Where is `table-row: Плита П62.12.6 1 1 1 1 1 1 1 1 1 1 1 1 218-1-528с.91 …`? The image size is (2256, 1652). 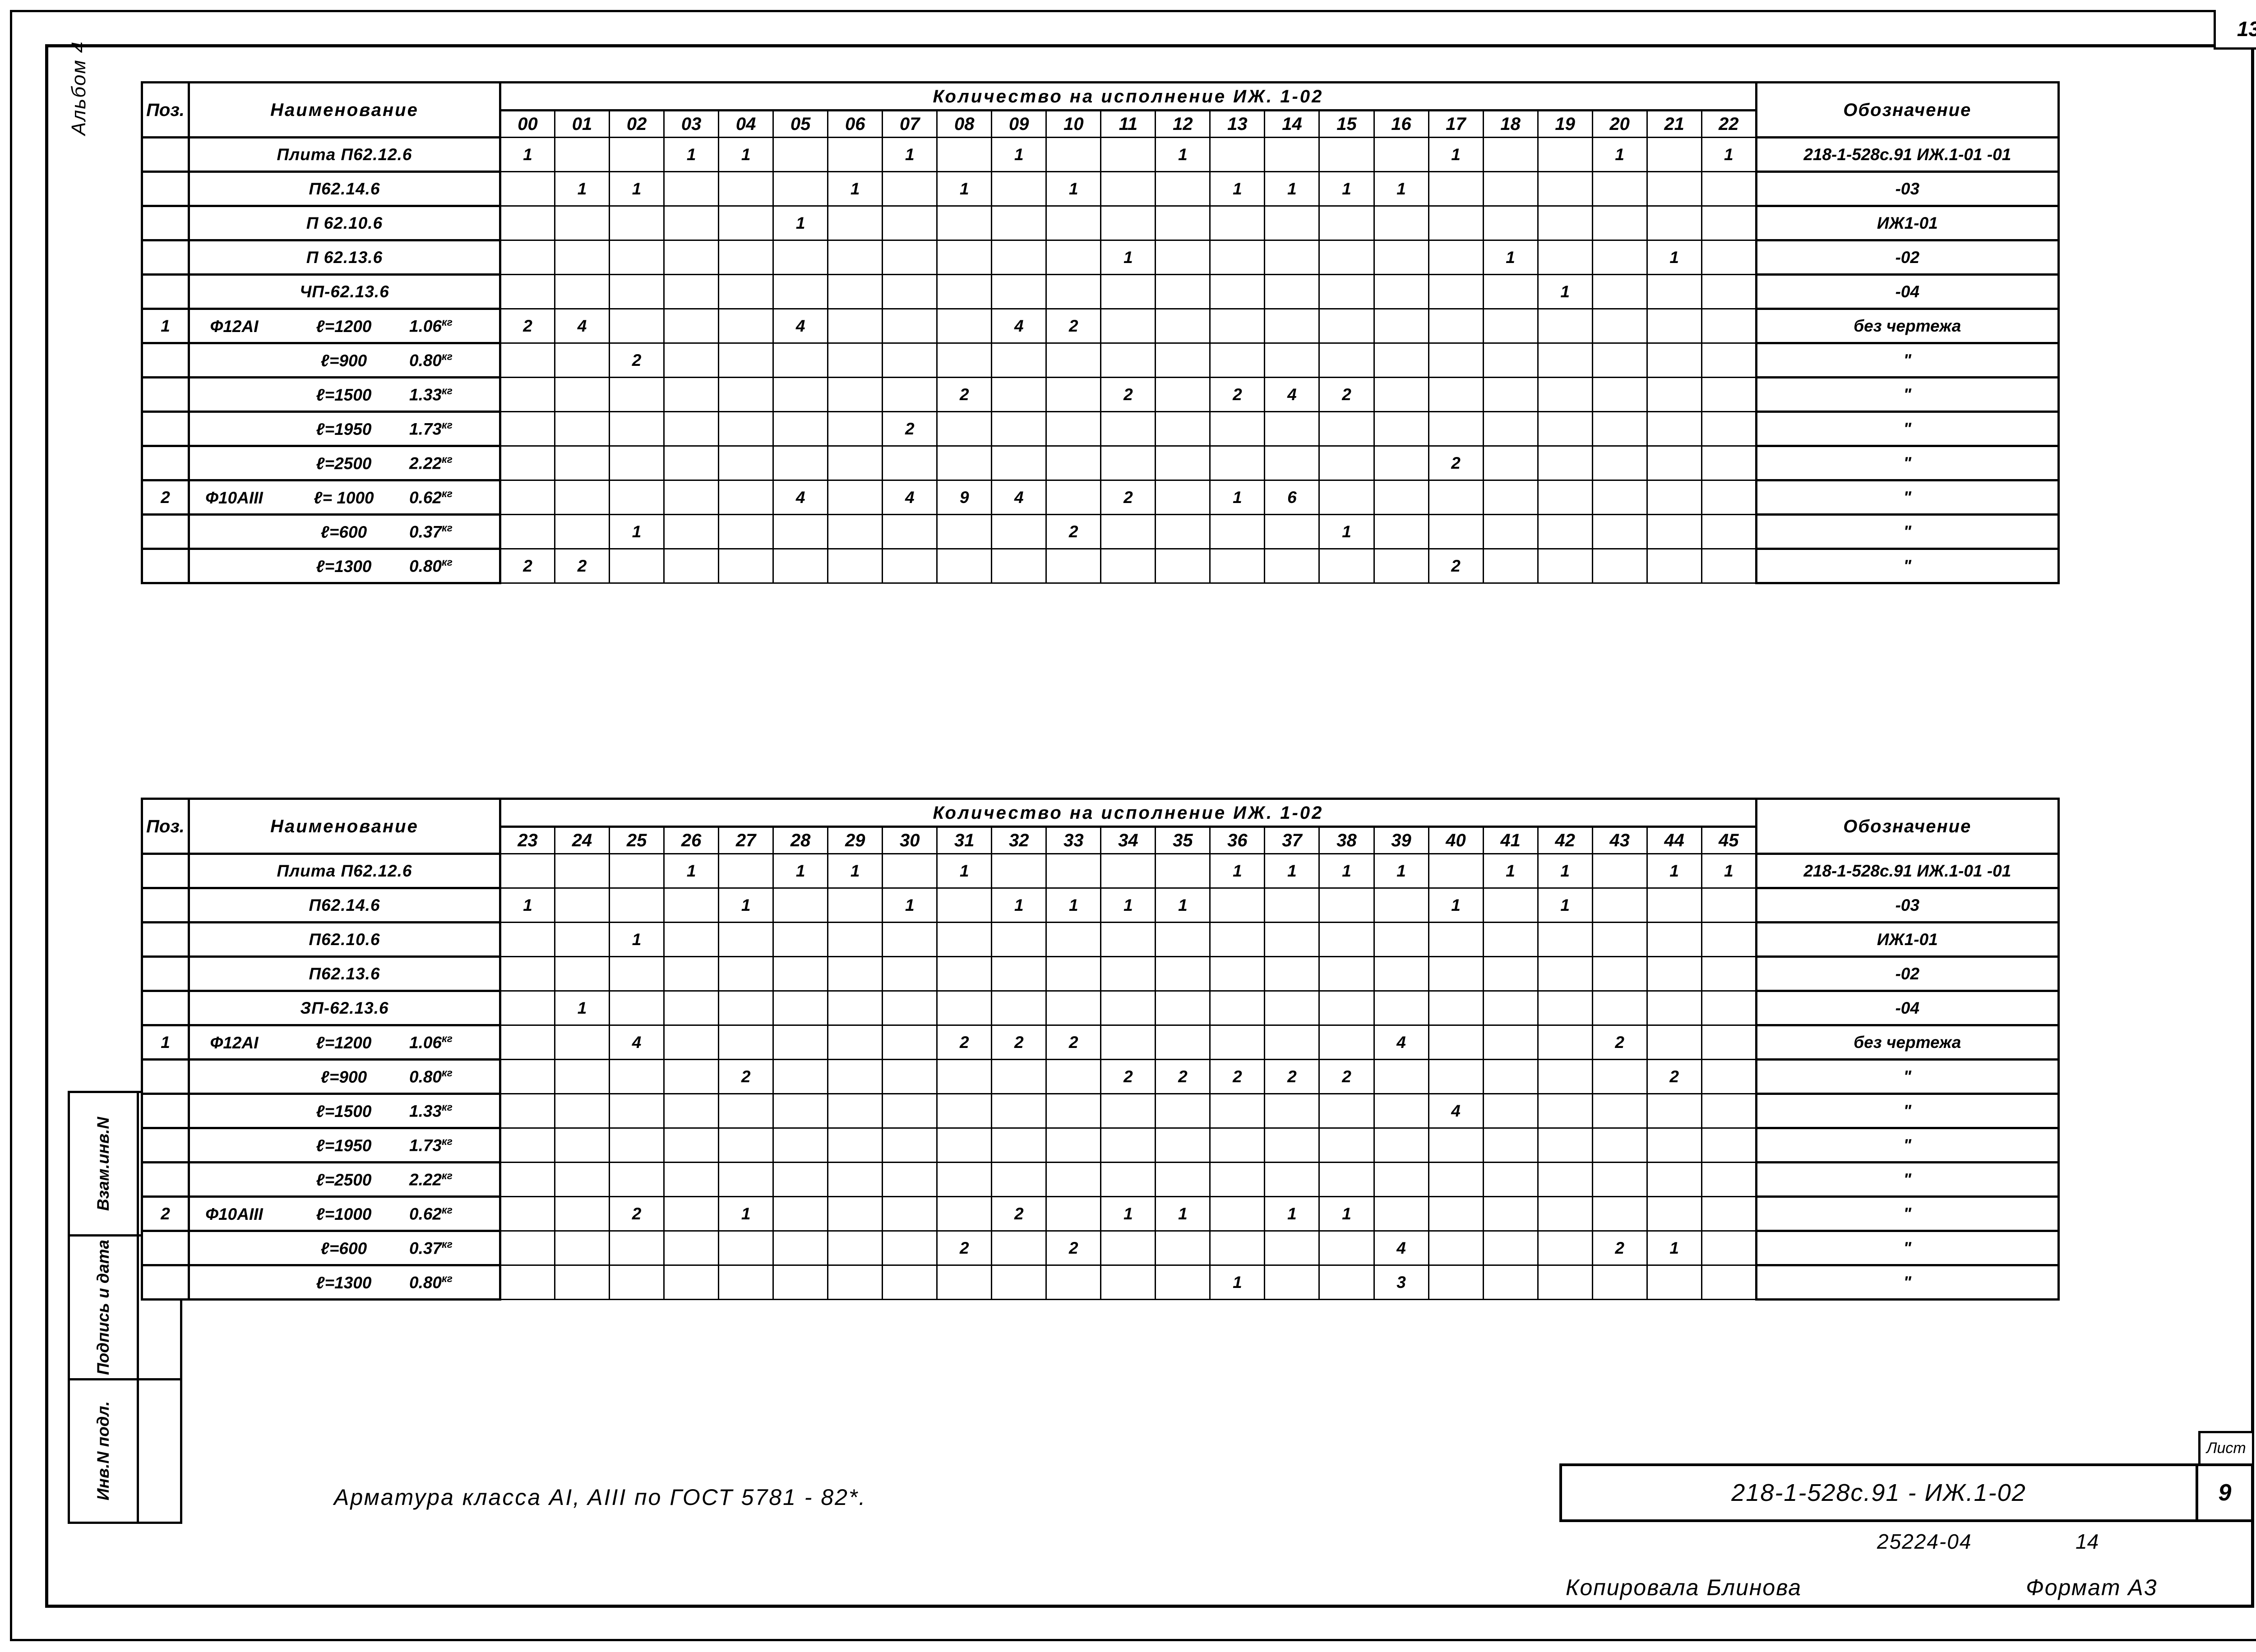 table-row: Плита П62.12.6 1 1 1 1 1 1 1 1 1 1 1 1 218-1-528с.91 … is located at coordinates (1100, 871).